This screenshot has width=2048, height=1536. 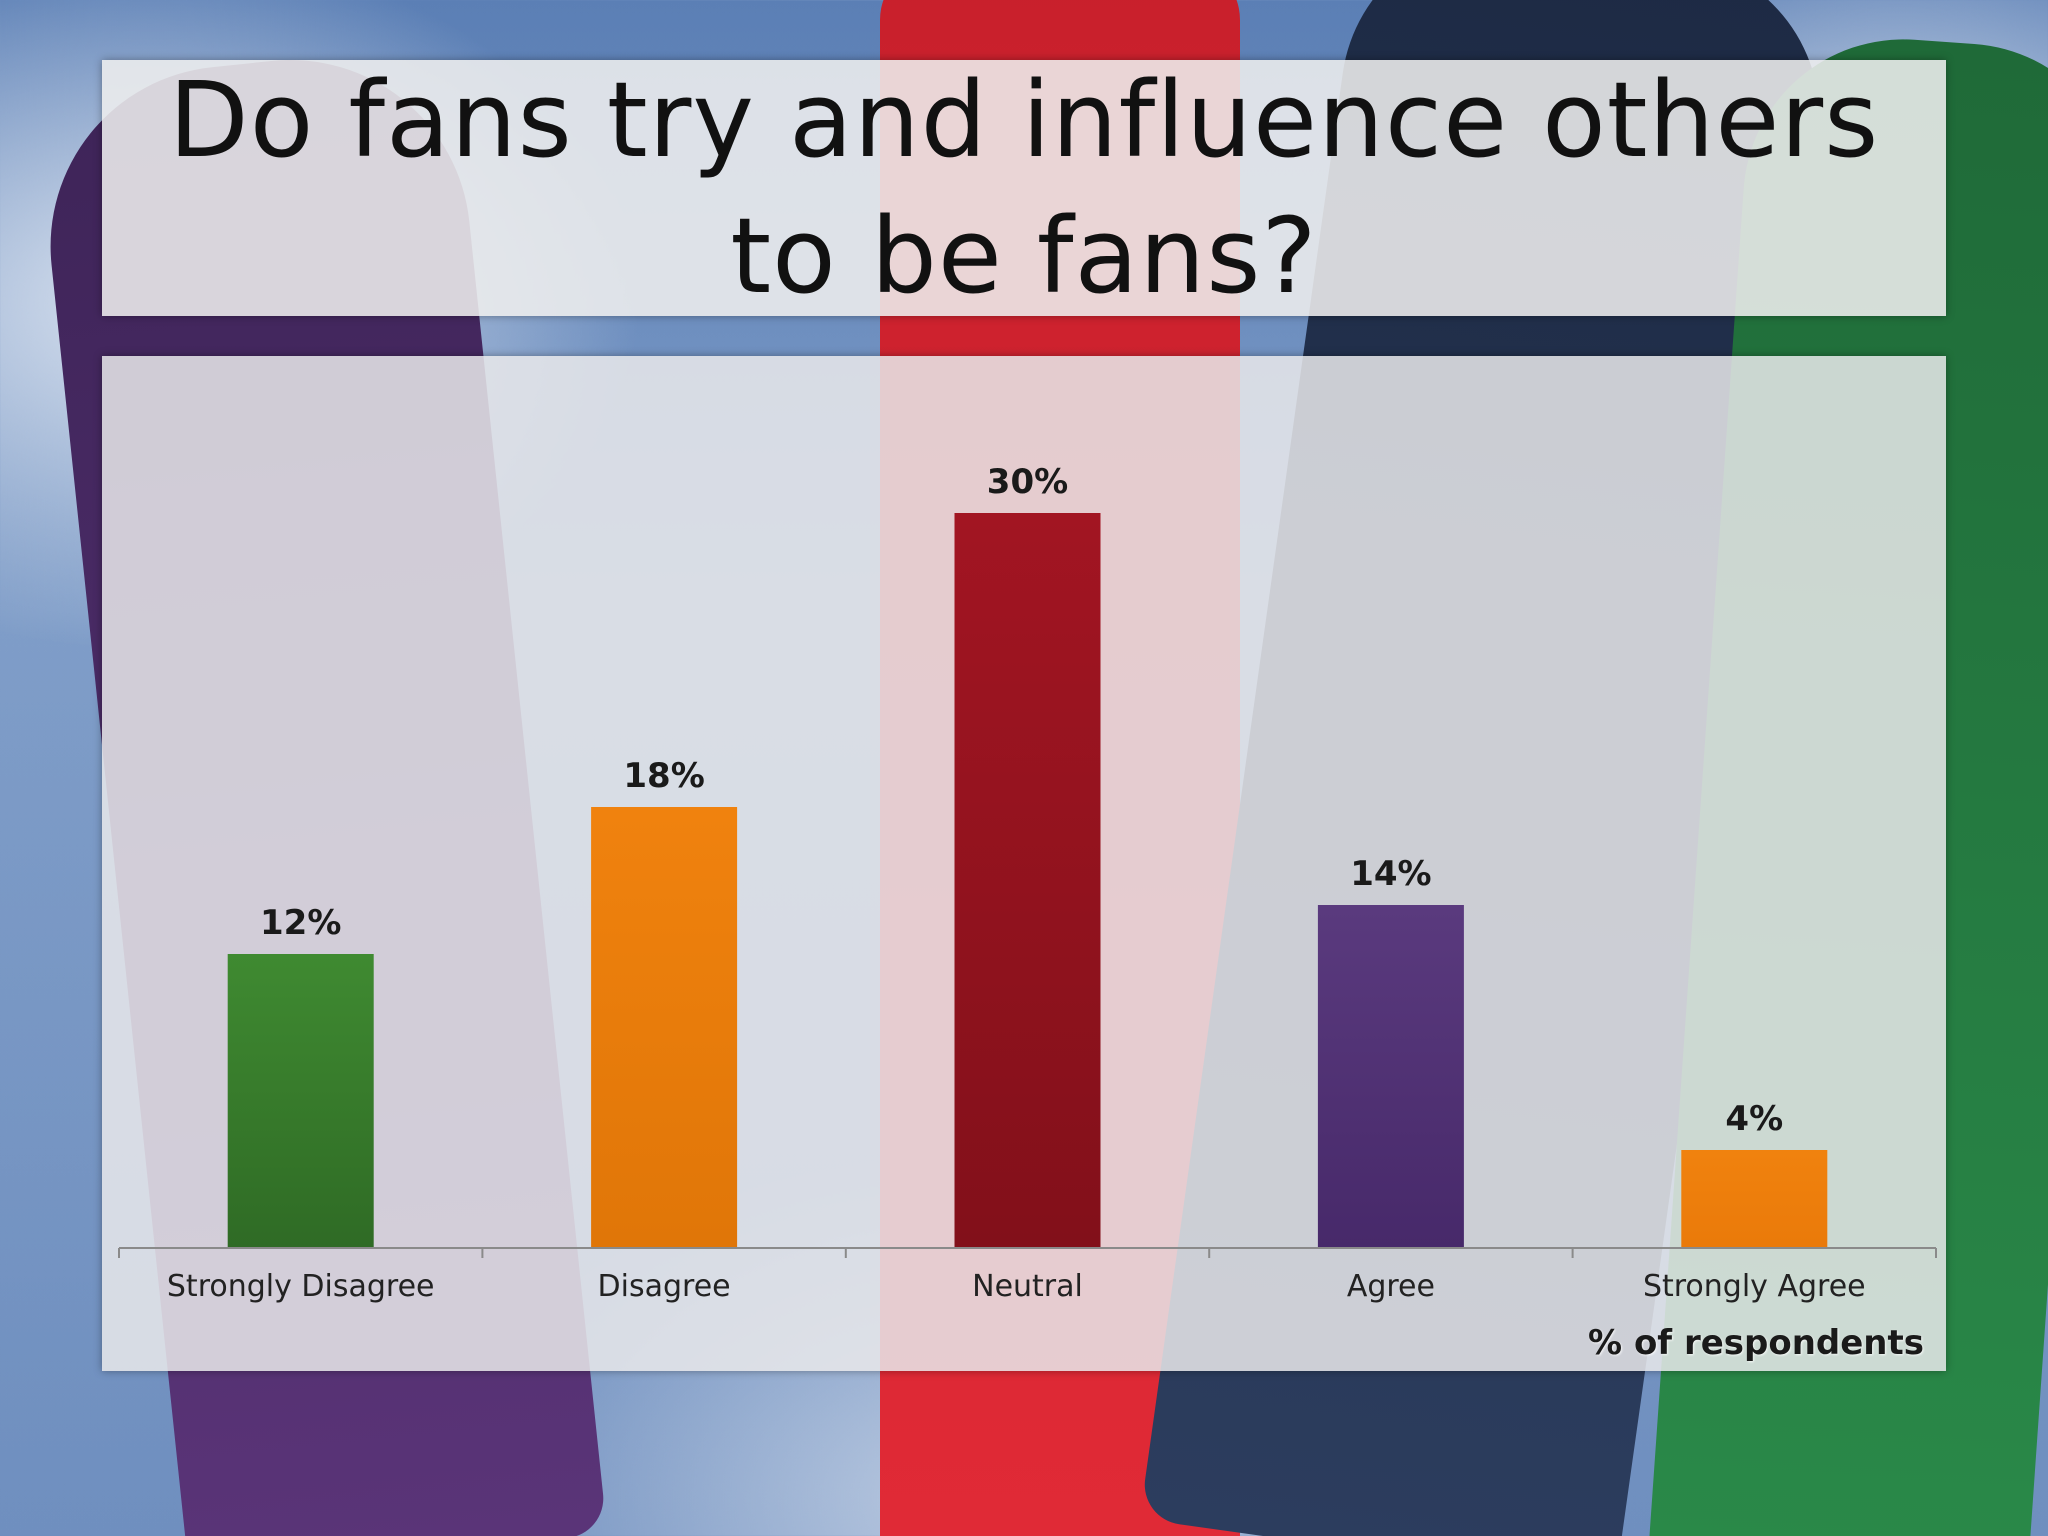 What do you see at coordinates (300, 1101) in the screenshot?
I see `bar-strongly-disagree` at bounding box center [300, 1101].